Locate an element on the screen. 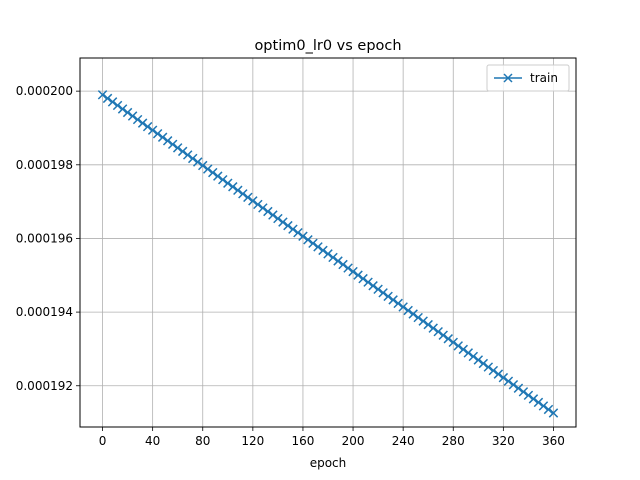 Image resolution: width=640 pixels, height=480 pixels. x-axis-label: epoch is located at coordinates (328, 463).